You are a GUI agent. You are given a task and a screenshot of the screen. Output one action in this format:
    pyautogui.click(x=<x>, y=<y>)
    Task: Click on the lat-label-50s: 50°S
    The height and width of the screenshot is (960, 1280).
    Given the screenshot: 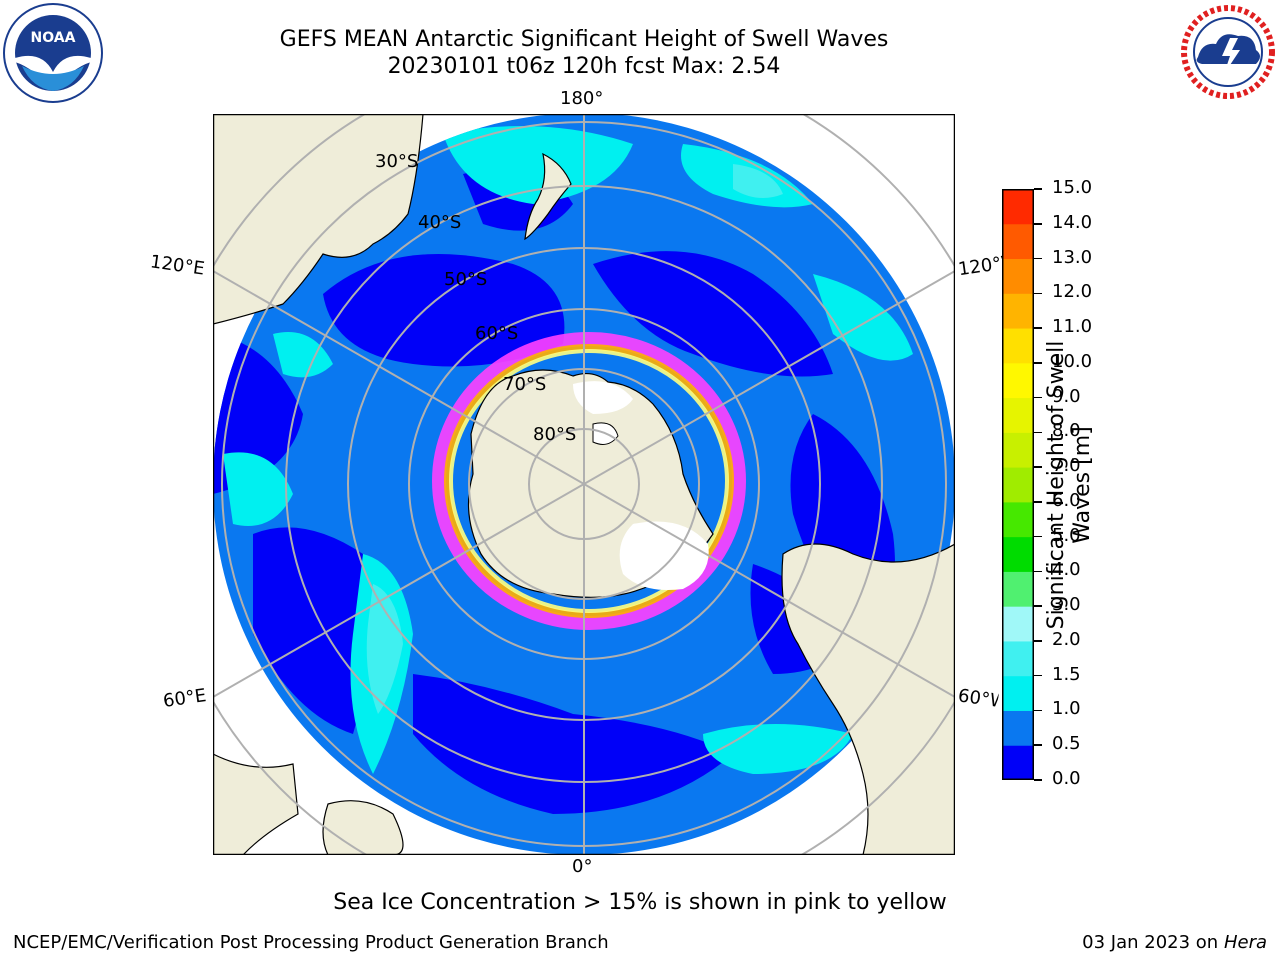 What is the action you would take?
    pyautogui.click(x=466, y=279)
    